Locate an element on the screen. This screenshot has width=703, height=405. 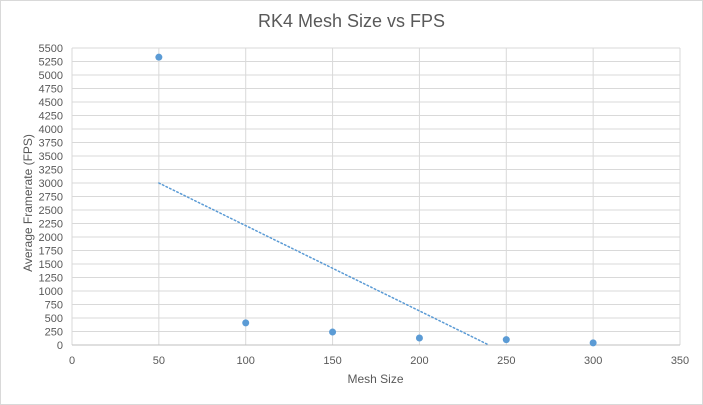
y-tick-label: 500 is located at coordinates (54, 319).